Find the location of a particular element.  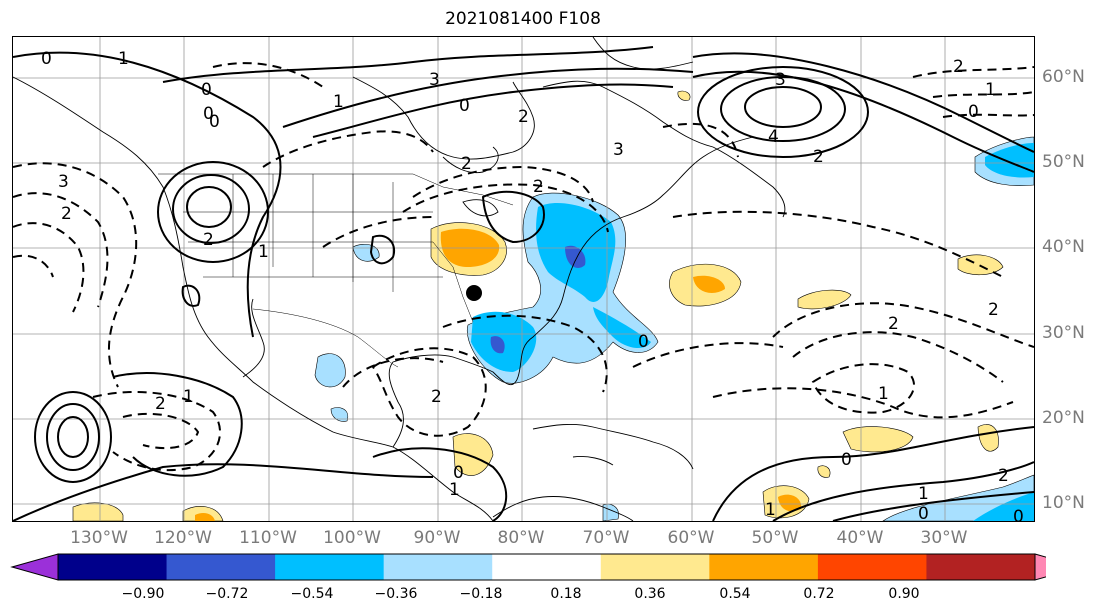

colorbar-tick: −0.18 is located at coordinates (481, 594).